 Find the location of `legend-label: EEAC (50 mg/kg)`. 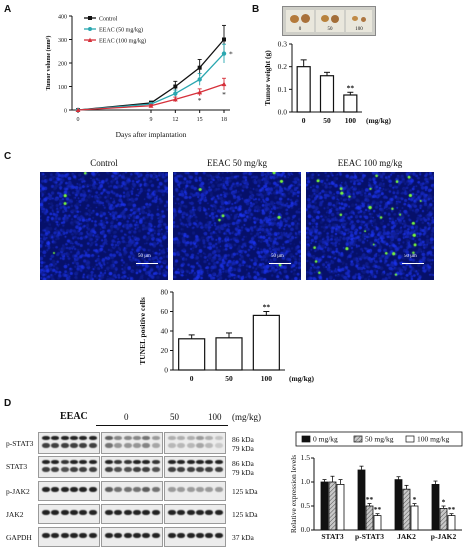

legend-label: EEAC (50 mg/kg) is located at coordinates (121, 30).